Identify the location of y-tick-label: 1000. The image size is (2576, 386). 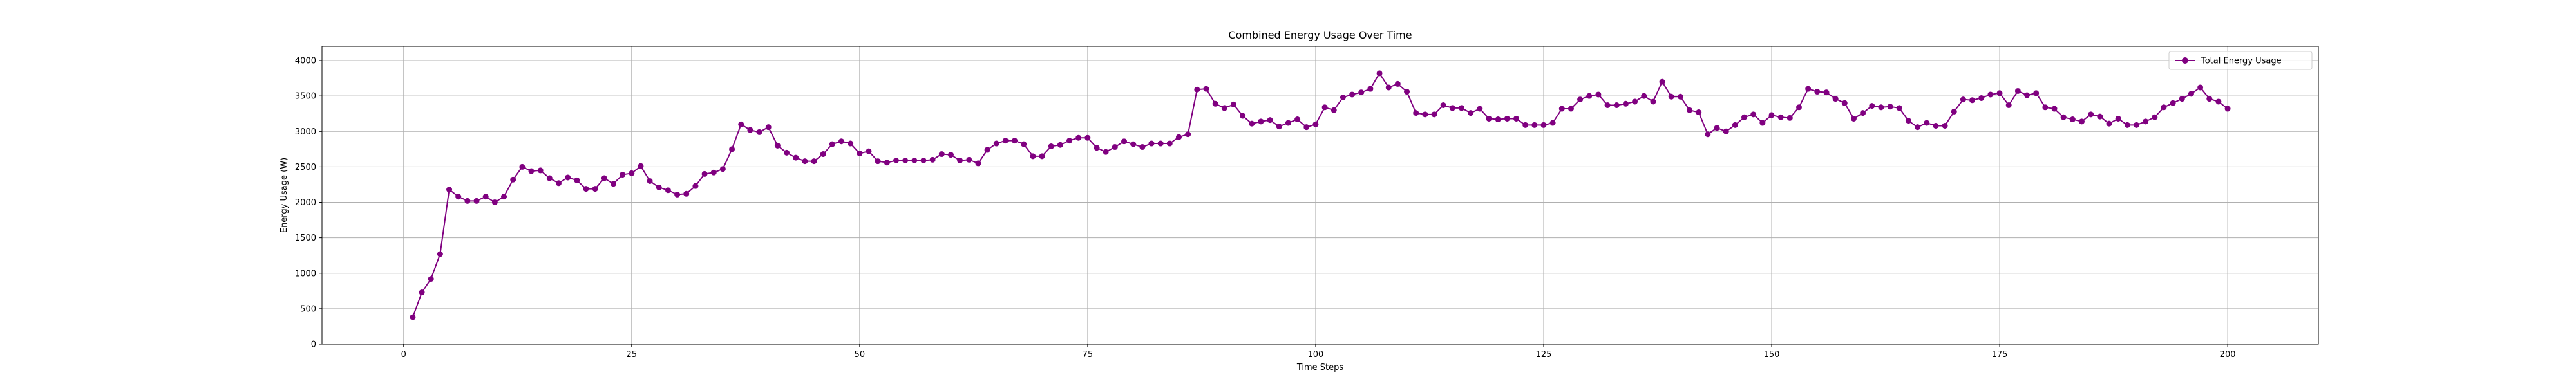
(305, 274).